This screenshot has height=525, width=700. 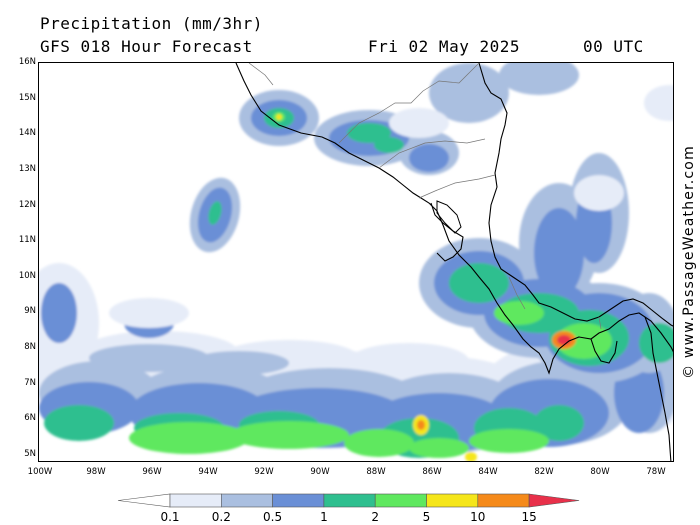 I want to click on azuero-peninsula, so click(x=604, y=351).